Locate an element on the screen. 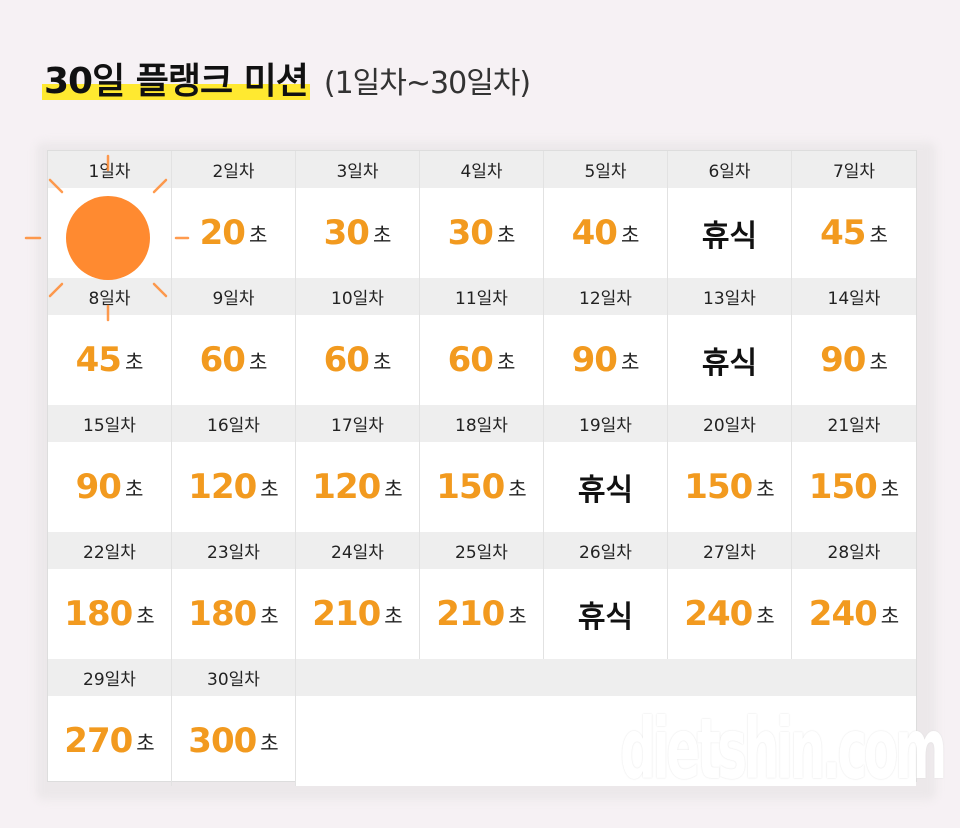 Image resolution: width=960 pixels, height=828 pixels. day-label: 5일차 is located at coordinates (605, 169).